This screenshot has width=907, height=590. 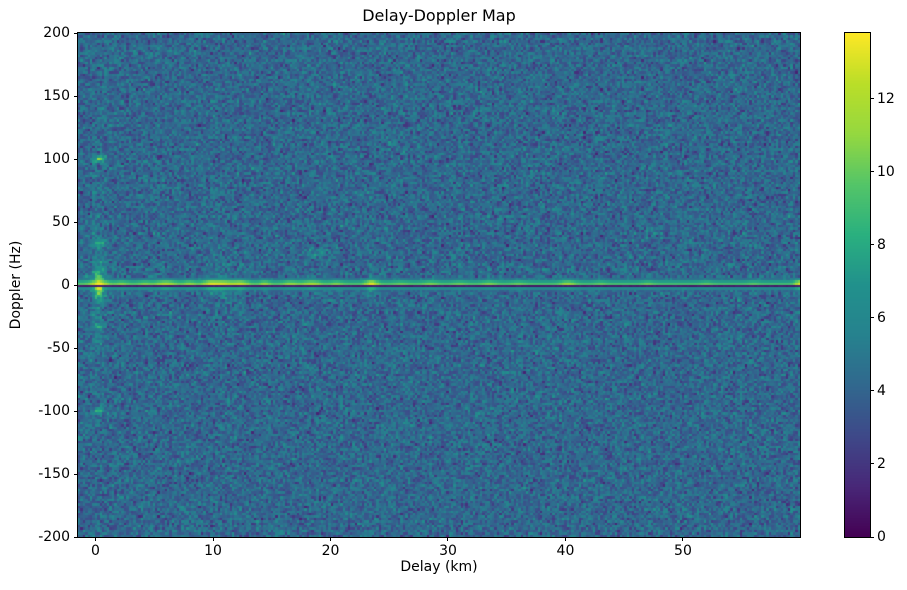 What do you see at coordinates (213, 551) in the screenshot?
I see `x-tick-label: 10` at bounding box center [213, 551].